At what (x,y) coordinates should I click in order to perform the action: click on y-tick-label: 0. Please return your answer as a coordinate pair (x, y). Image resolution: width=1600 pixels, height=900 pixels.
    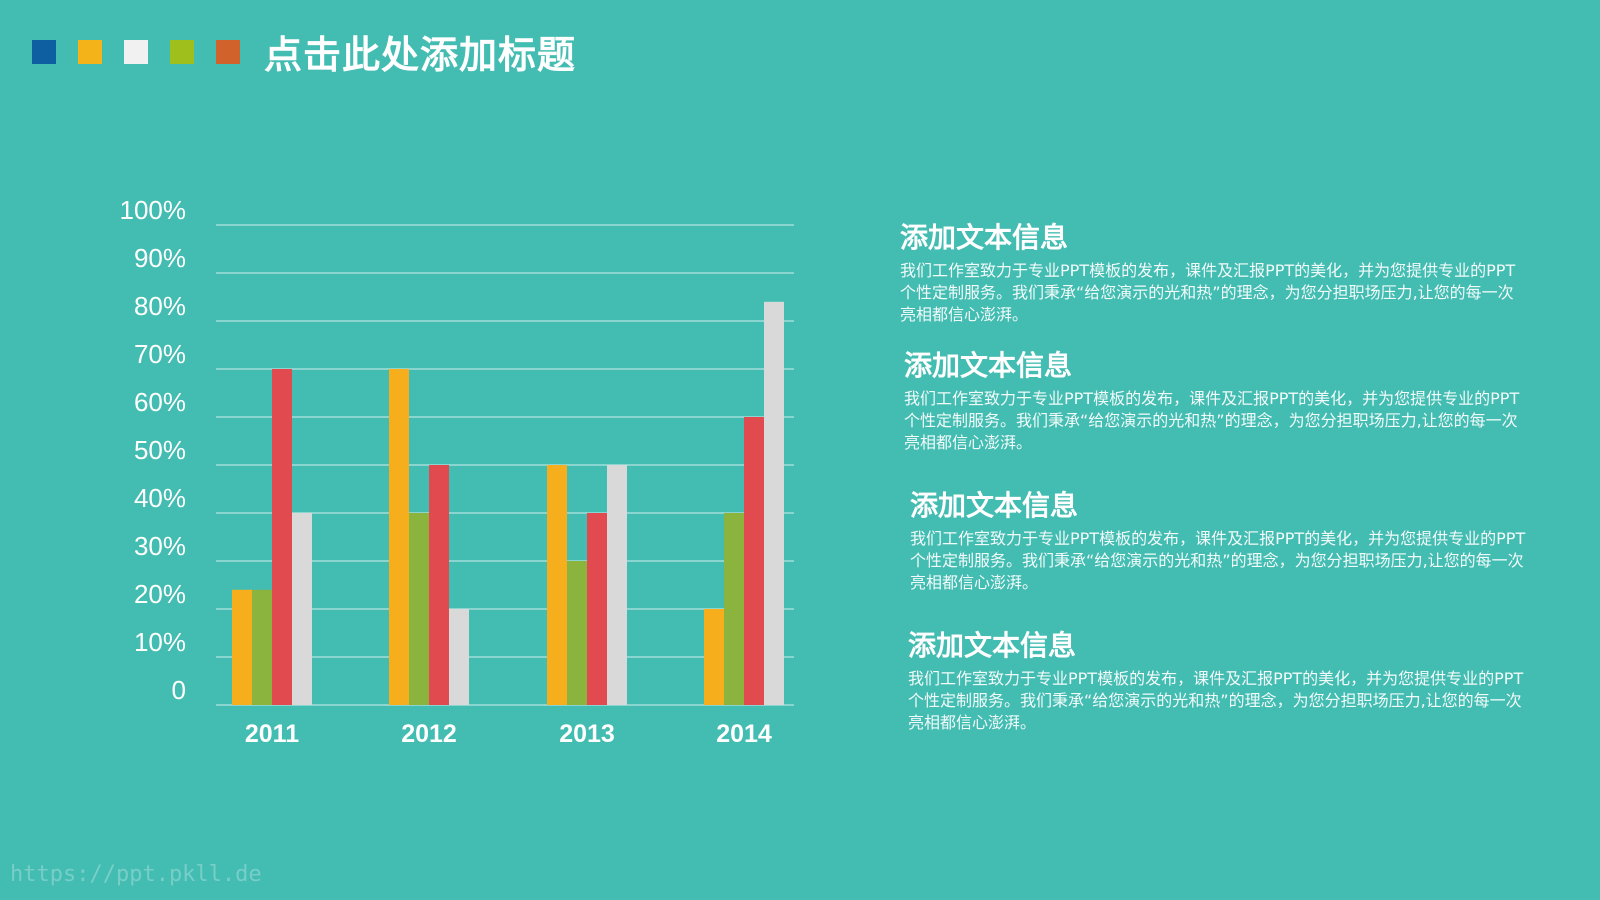
    Looking at the image, I should click on (179, 690).